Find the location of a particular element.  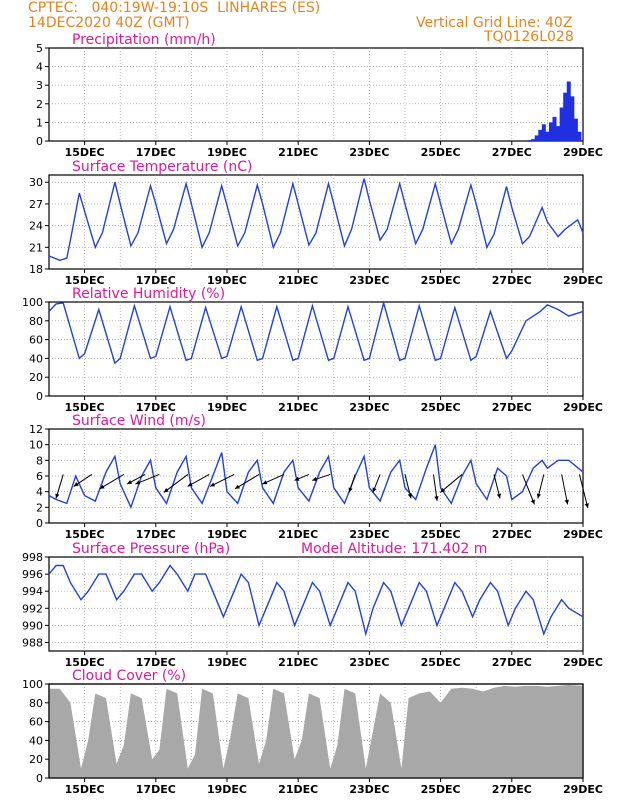

pressure-series-line is located at coordinates (316, 600).